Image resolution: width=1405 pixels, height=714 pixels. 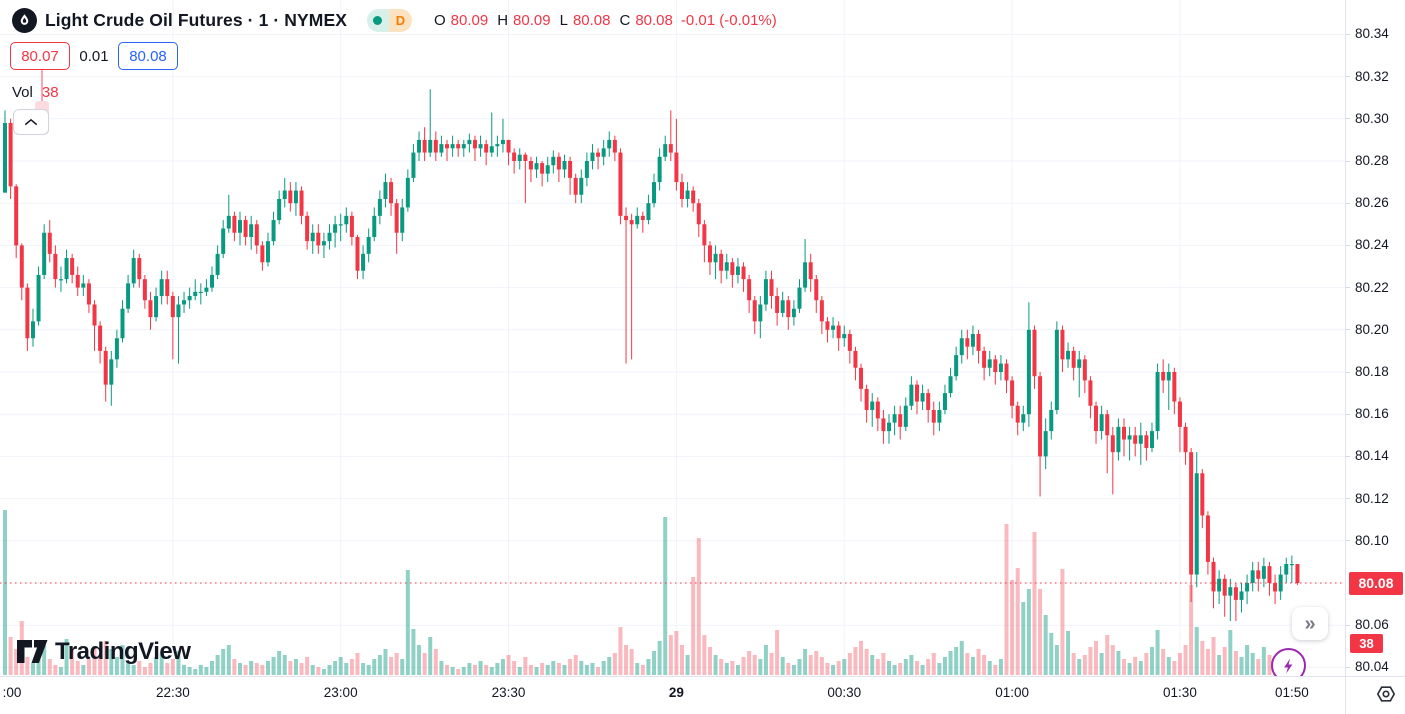 I want to click on time-axis-label: 01:50, so click(x=1291, y=692).